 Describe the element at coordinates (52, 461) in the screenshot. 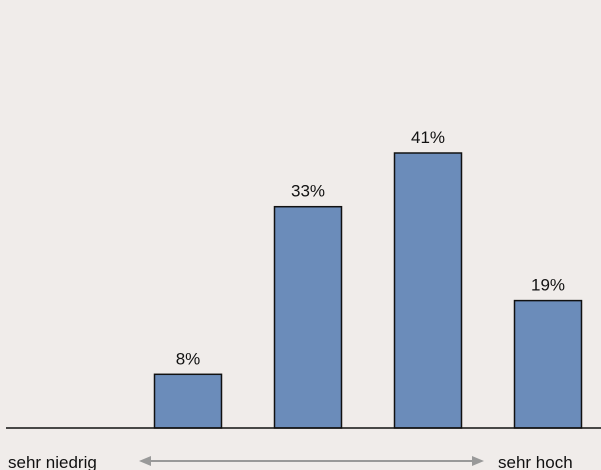

I see `axis-left-label: sehr niedrig` at that location.